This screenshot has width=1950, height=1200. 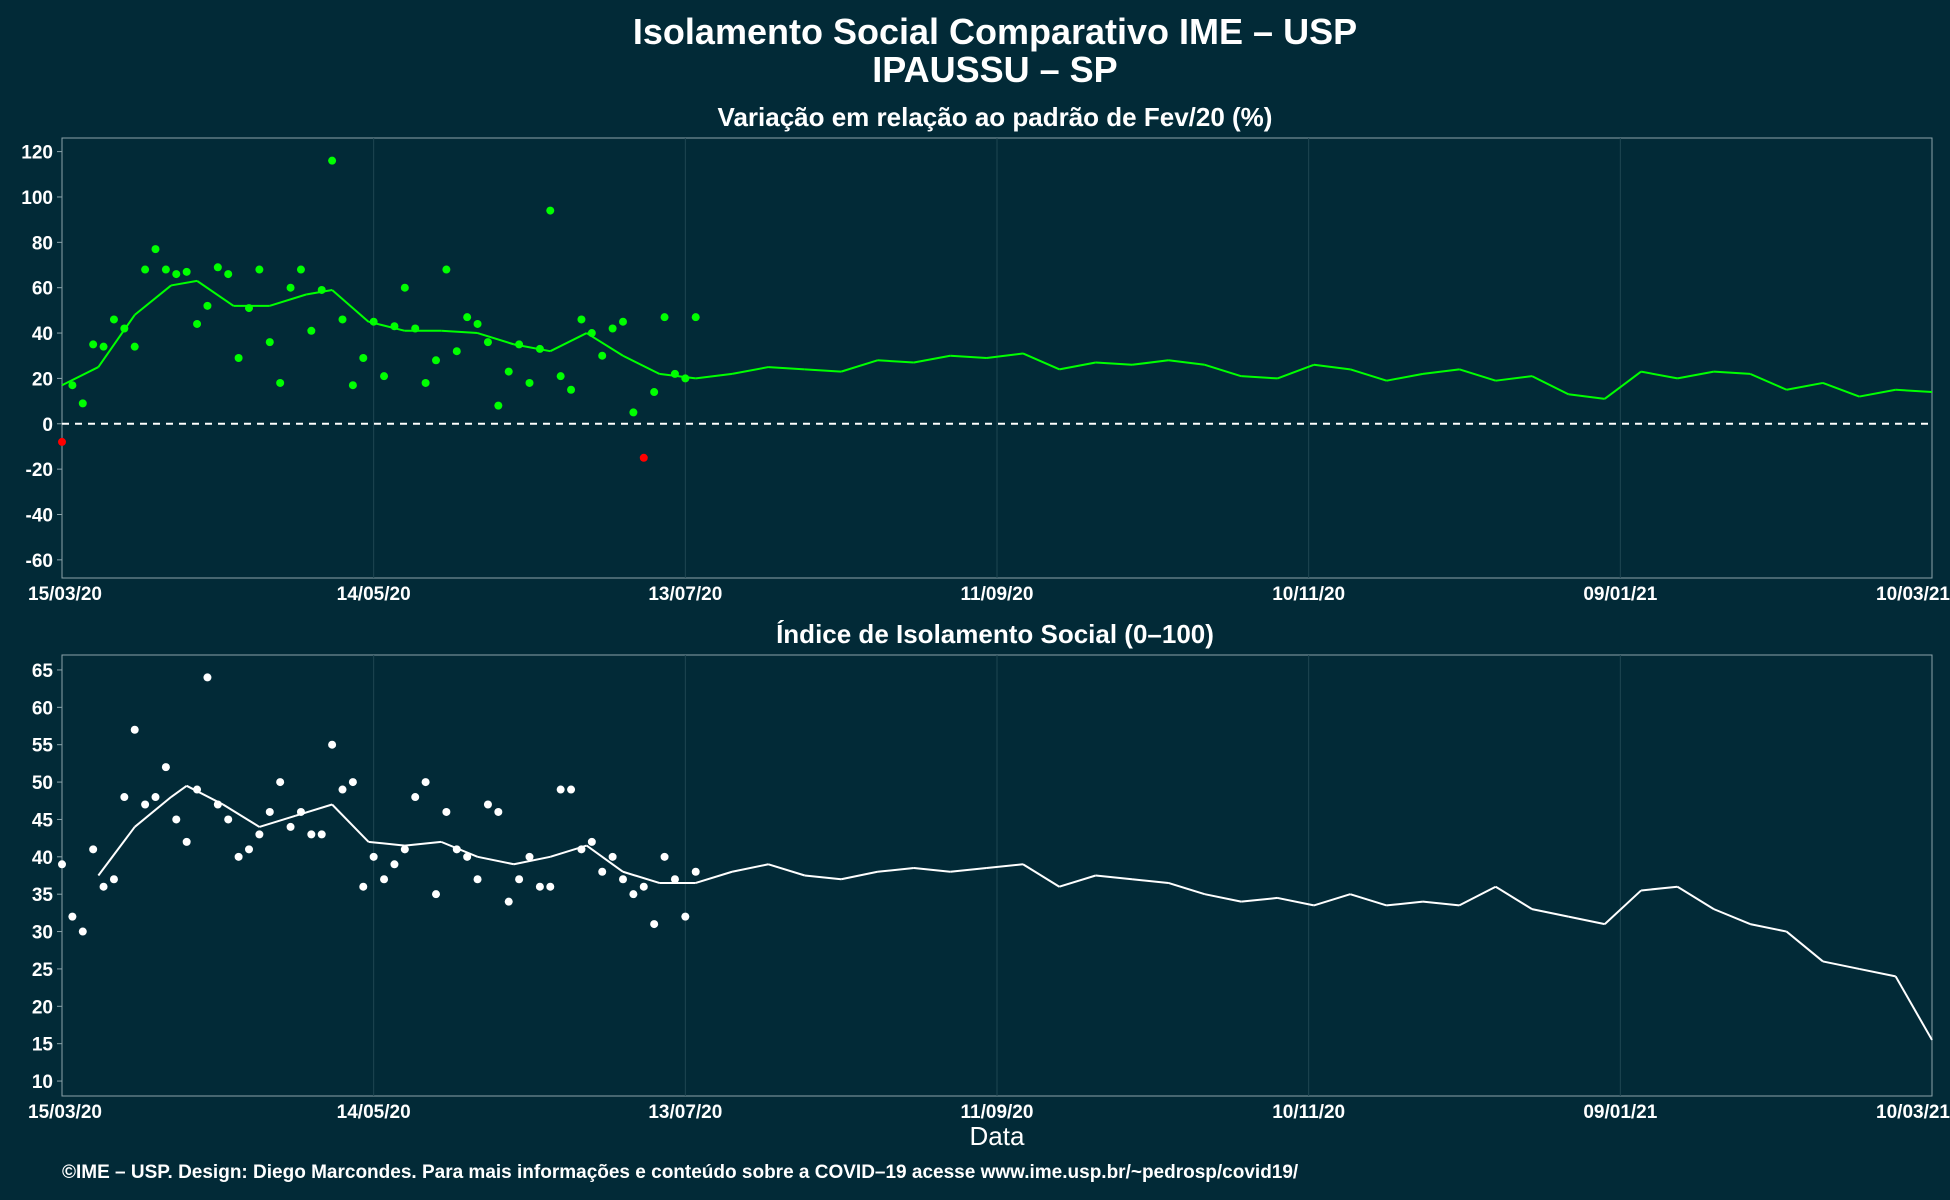 I want to click on y-tick-label: 80, so click(x=42, y=243).